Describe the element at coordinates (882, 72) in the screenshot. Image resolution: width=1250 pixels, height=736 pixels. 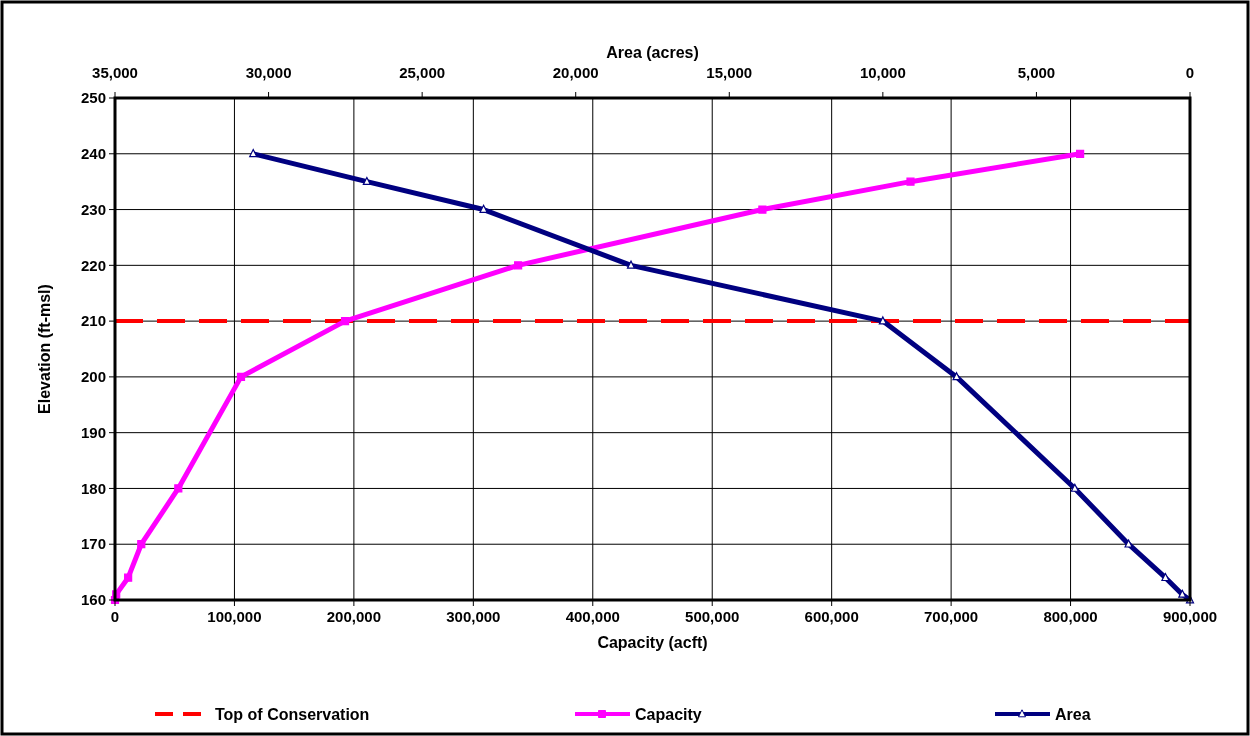
I see `x2-tick-label: 10,000` at that location.